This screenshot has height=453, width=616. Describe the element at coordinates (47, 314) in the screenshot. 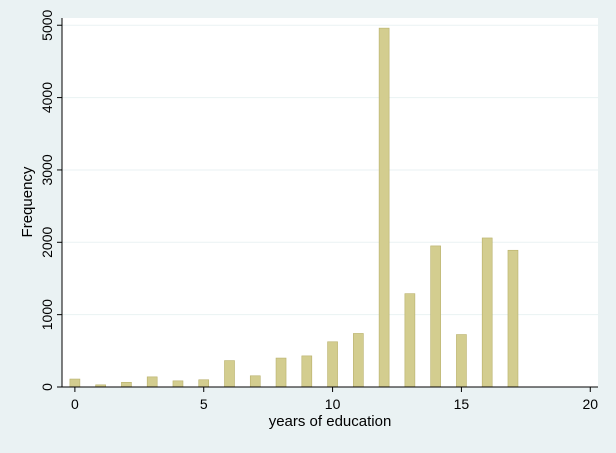

I see `y-tick-label: 1000` at that location.